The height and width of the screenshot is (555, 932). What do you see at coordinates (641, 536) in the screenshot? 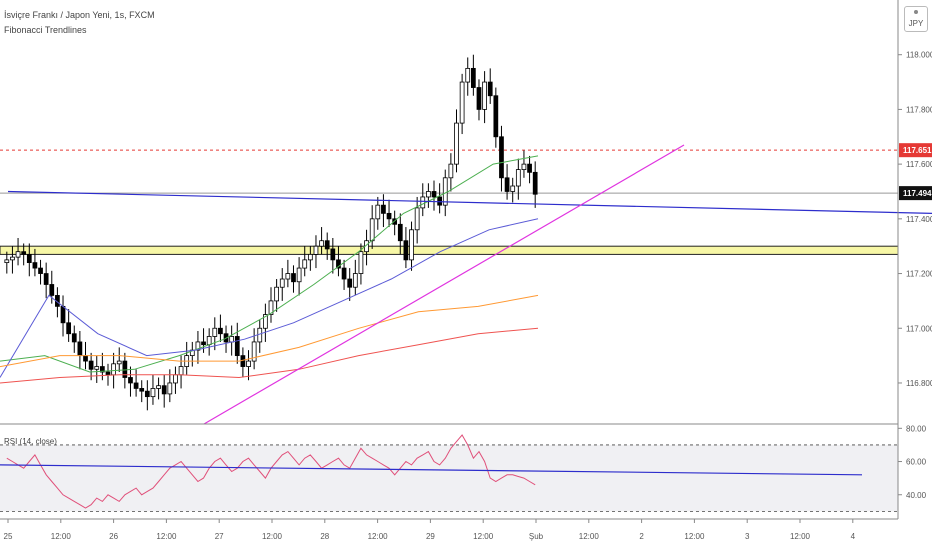
I see `x-tick-label: 2` at bounding box center [641, 536].